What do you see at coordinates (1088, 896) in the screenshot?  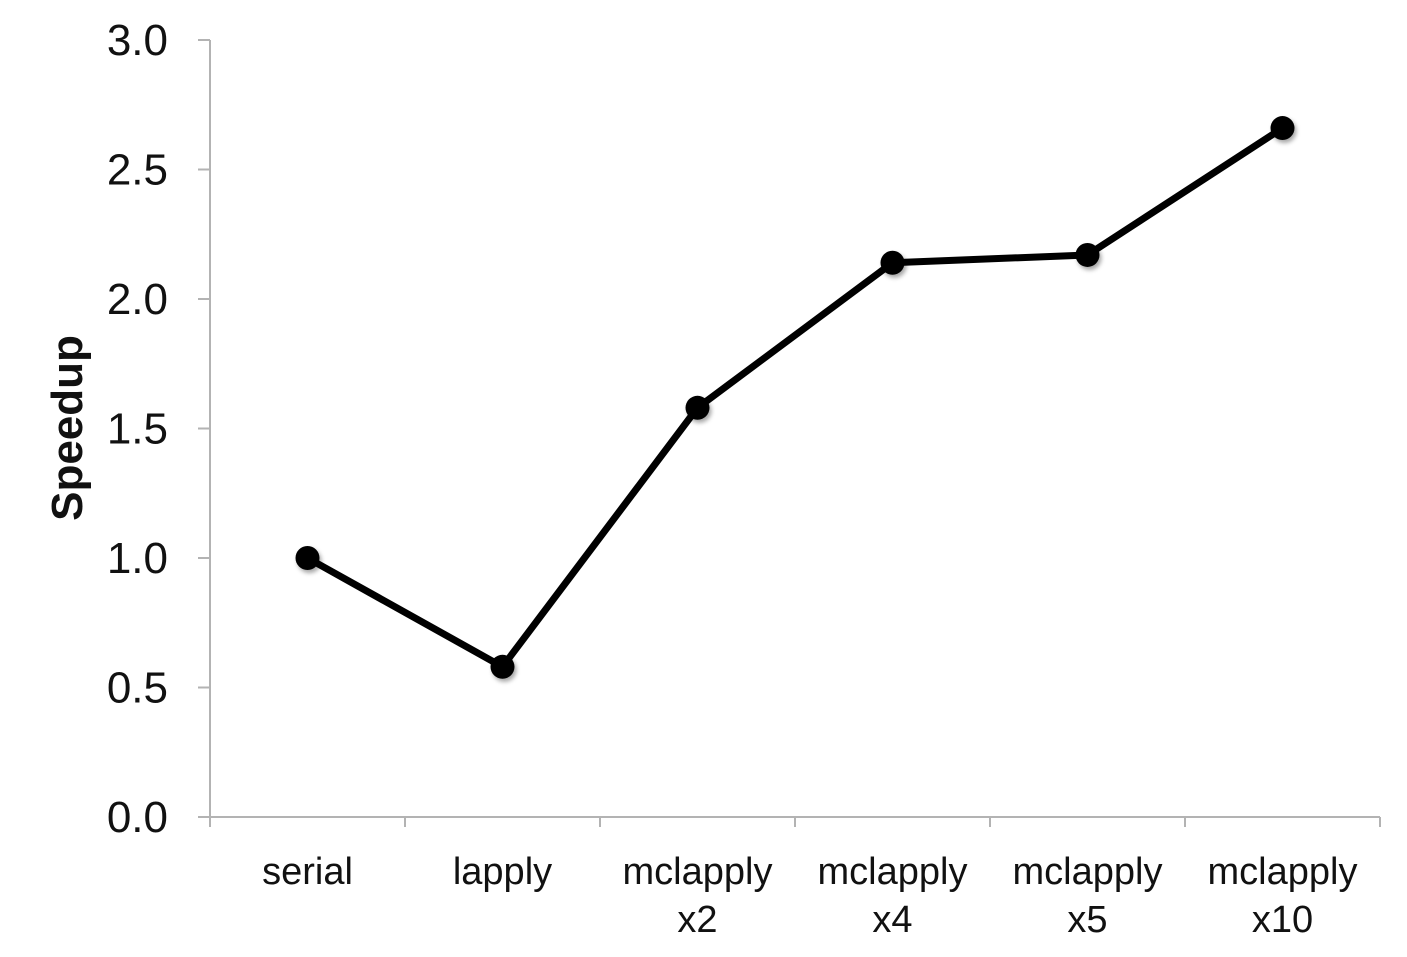 I see `x-tick-label: mclapply x5` at bounding box center [1088, 896].